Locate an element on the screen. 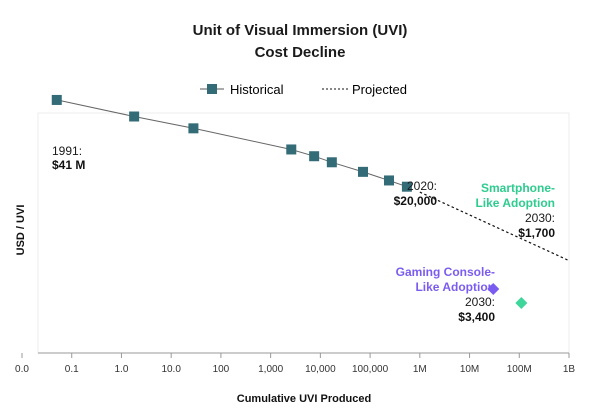 The height and width of the screenshot is (415, 600). x-tick-label: 1.0 is located at coordinates (122, 369).